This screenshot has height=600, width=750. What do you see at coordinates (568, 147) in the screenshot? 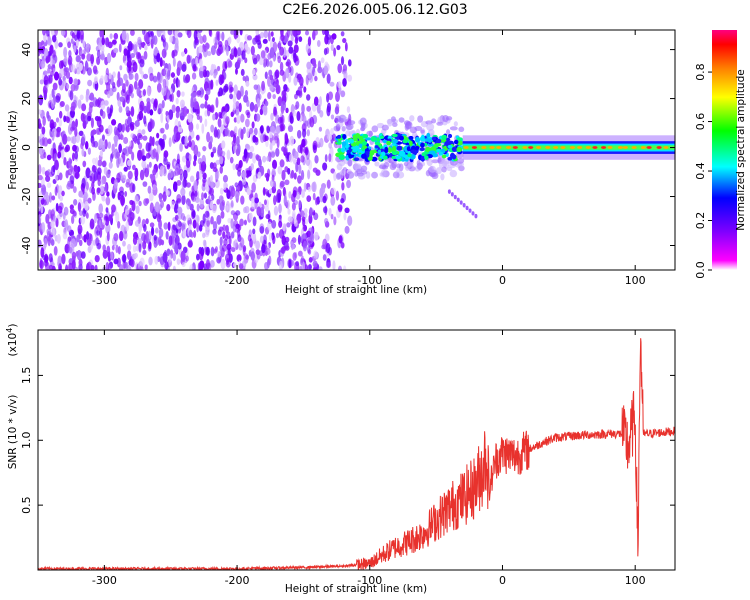
I see `spectrogram-carrier-core` at bounding box center [568, 147].